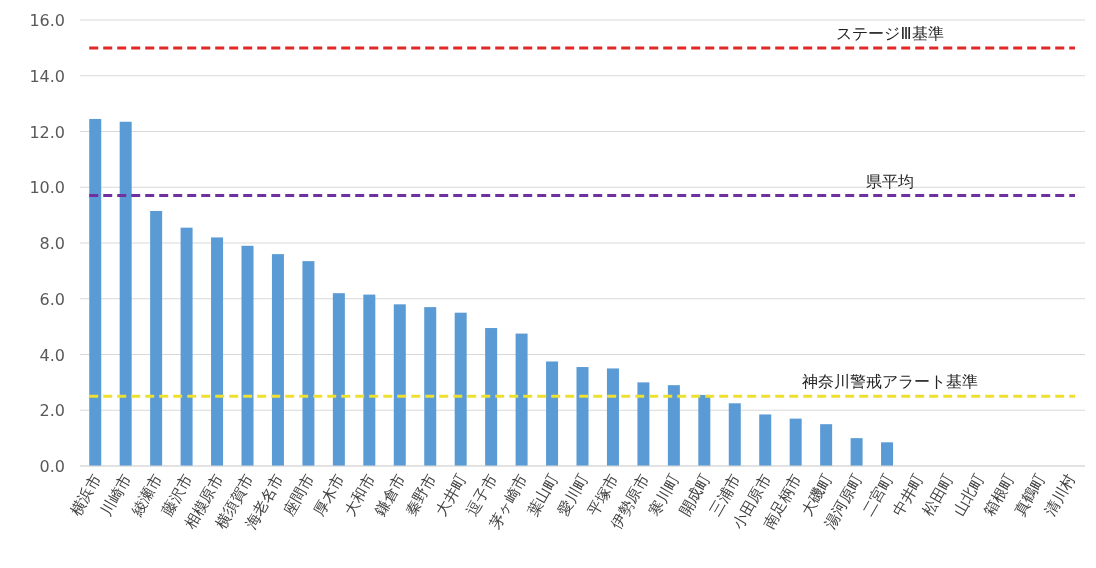 The height and width of the screenshot is (568, 1096). I want to click on ref-line-label: 県平均, so click(890, 181).